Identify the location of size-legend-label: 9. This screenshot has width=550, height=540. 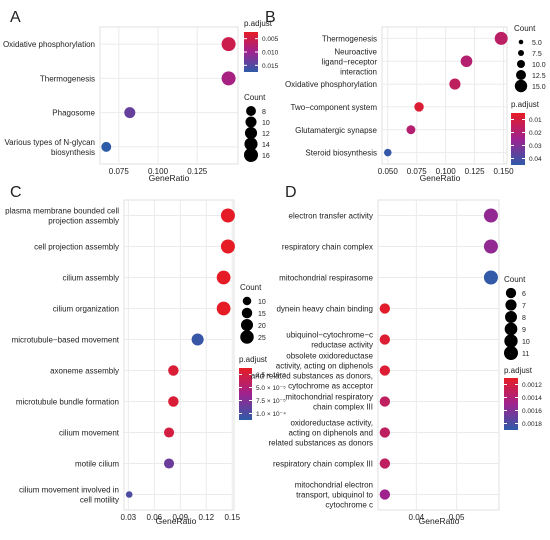
(524, 330).